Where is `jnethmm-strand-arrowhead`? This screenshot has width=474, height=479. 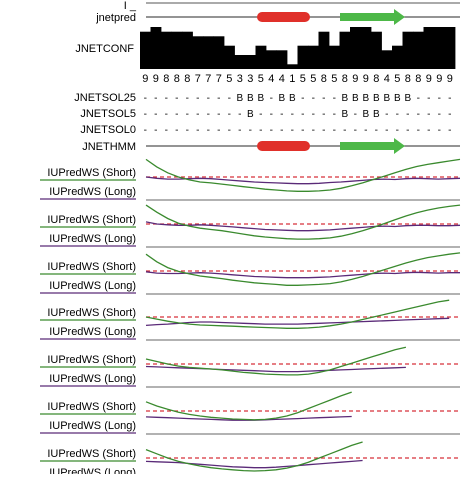
jnethmm-strand-arrowhead is located at coordinates (399, 146).